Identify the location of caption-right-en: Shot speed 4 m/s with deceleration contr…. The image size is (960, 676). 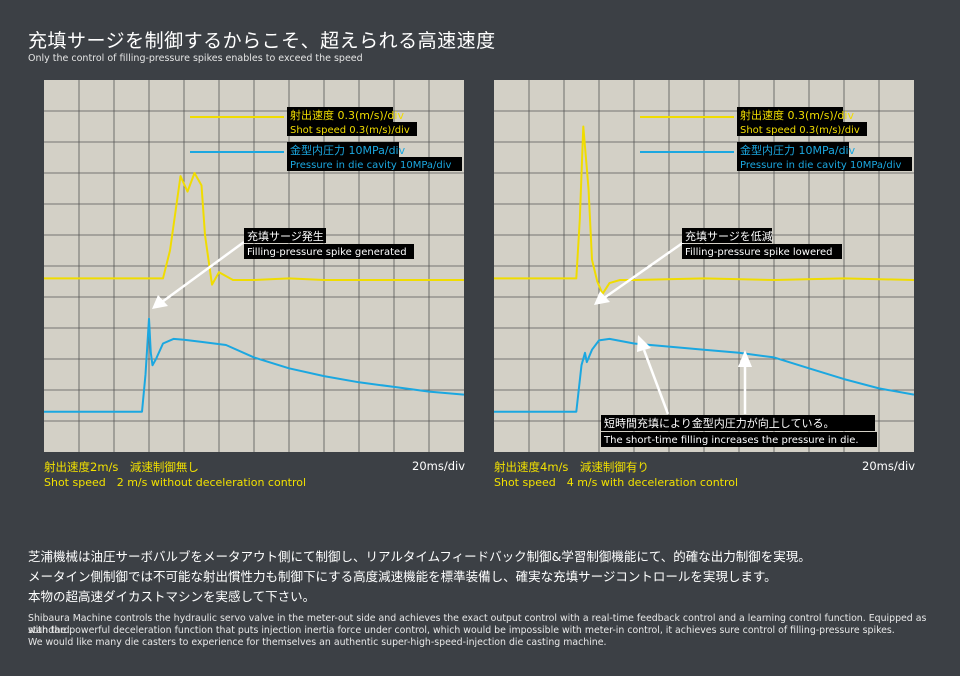
(616, 482).